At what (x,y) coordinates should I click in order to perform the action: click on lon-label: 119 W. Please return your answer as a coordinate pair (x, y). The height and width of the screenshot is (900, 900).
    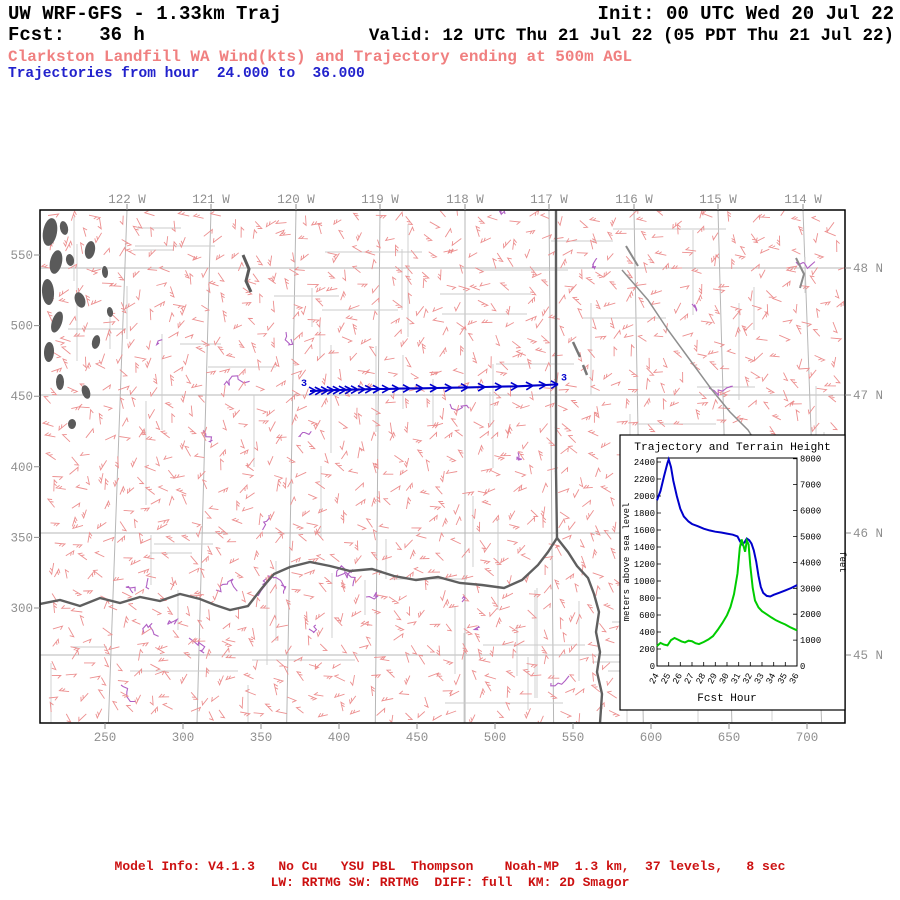
    Looking at the image, I should click on (380, 200).